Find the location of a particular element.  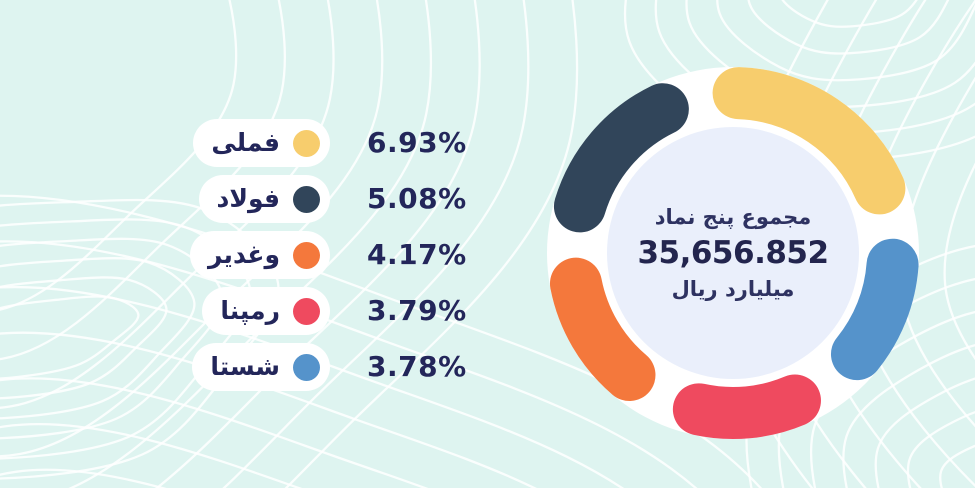

donut-segment-وغدیر is located at coordinates (602, 329).